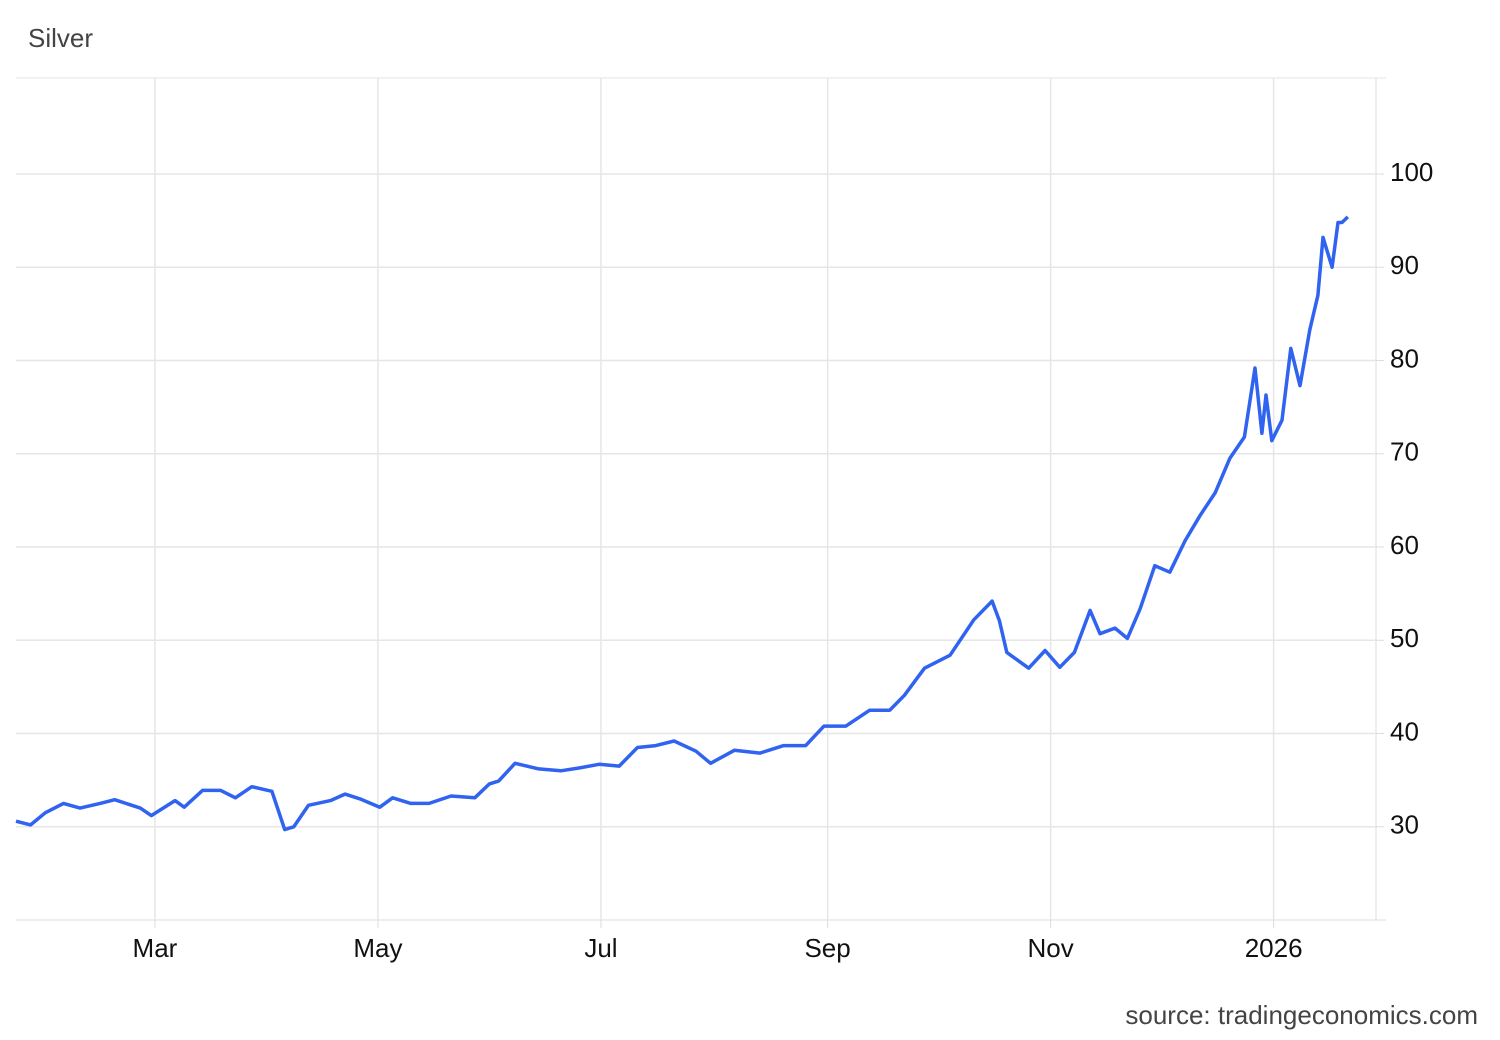 Image resolution: width=1500 pixels, height=1040 pixels. What do you see at coordinates (1404, 825) in the screenshot?
I see `y-tick-label: 30` at bounding box center [1404, 825].